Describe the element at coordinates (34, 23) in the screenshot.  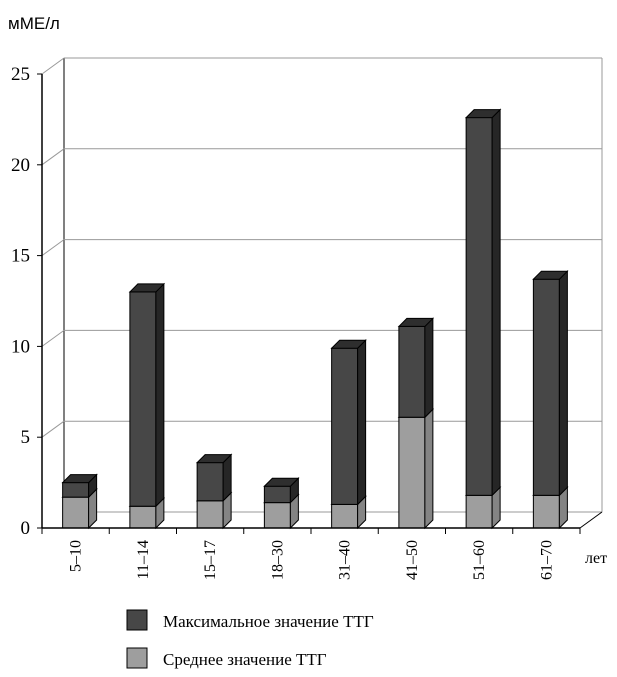
I see `y-axis-label: мМЕ/л` at that location.